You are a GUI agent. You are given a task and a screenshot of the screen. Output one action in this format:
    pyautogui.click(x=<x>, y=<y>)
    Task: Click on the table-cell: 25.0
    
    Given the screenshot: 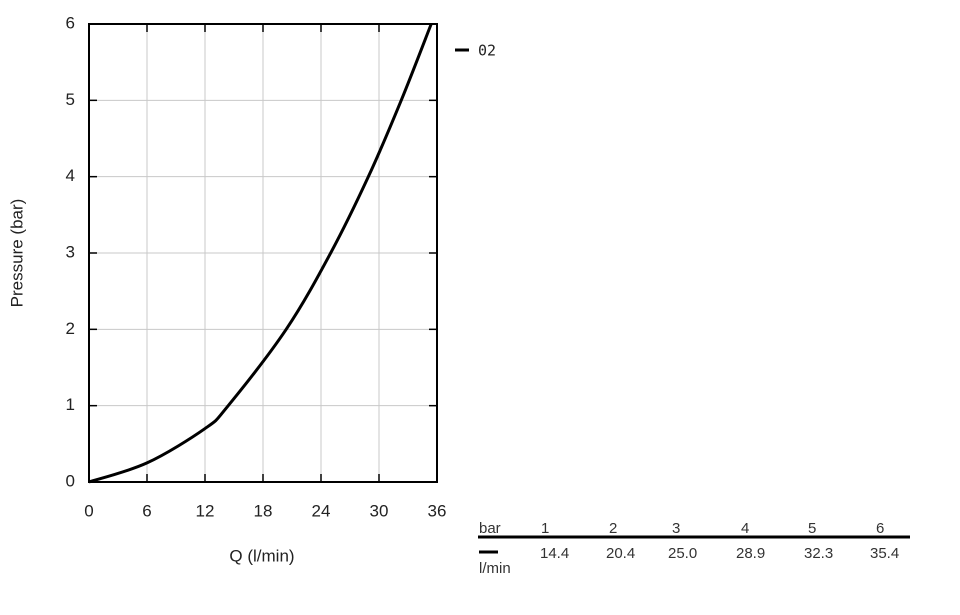 What is the action you would take?
    pyautogui.click(x=682, y=553)
    